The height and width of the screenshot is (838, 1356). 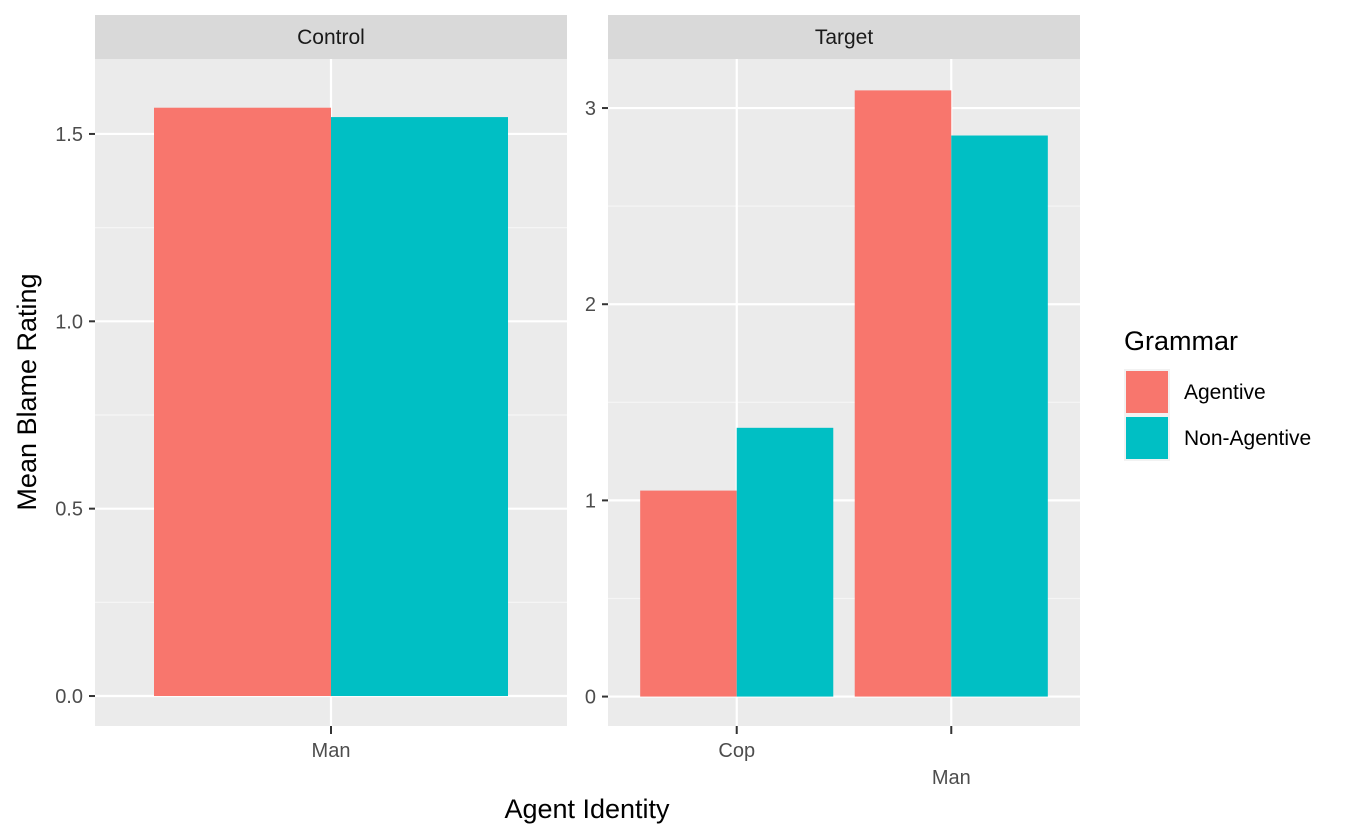 What do you see at coordinates (590, 698) in the screenshot?
I see `y-tick-label: 0` at bounding box center [590, 698].